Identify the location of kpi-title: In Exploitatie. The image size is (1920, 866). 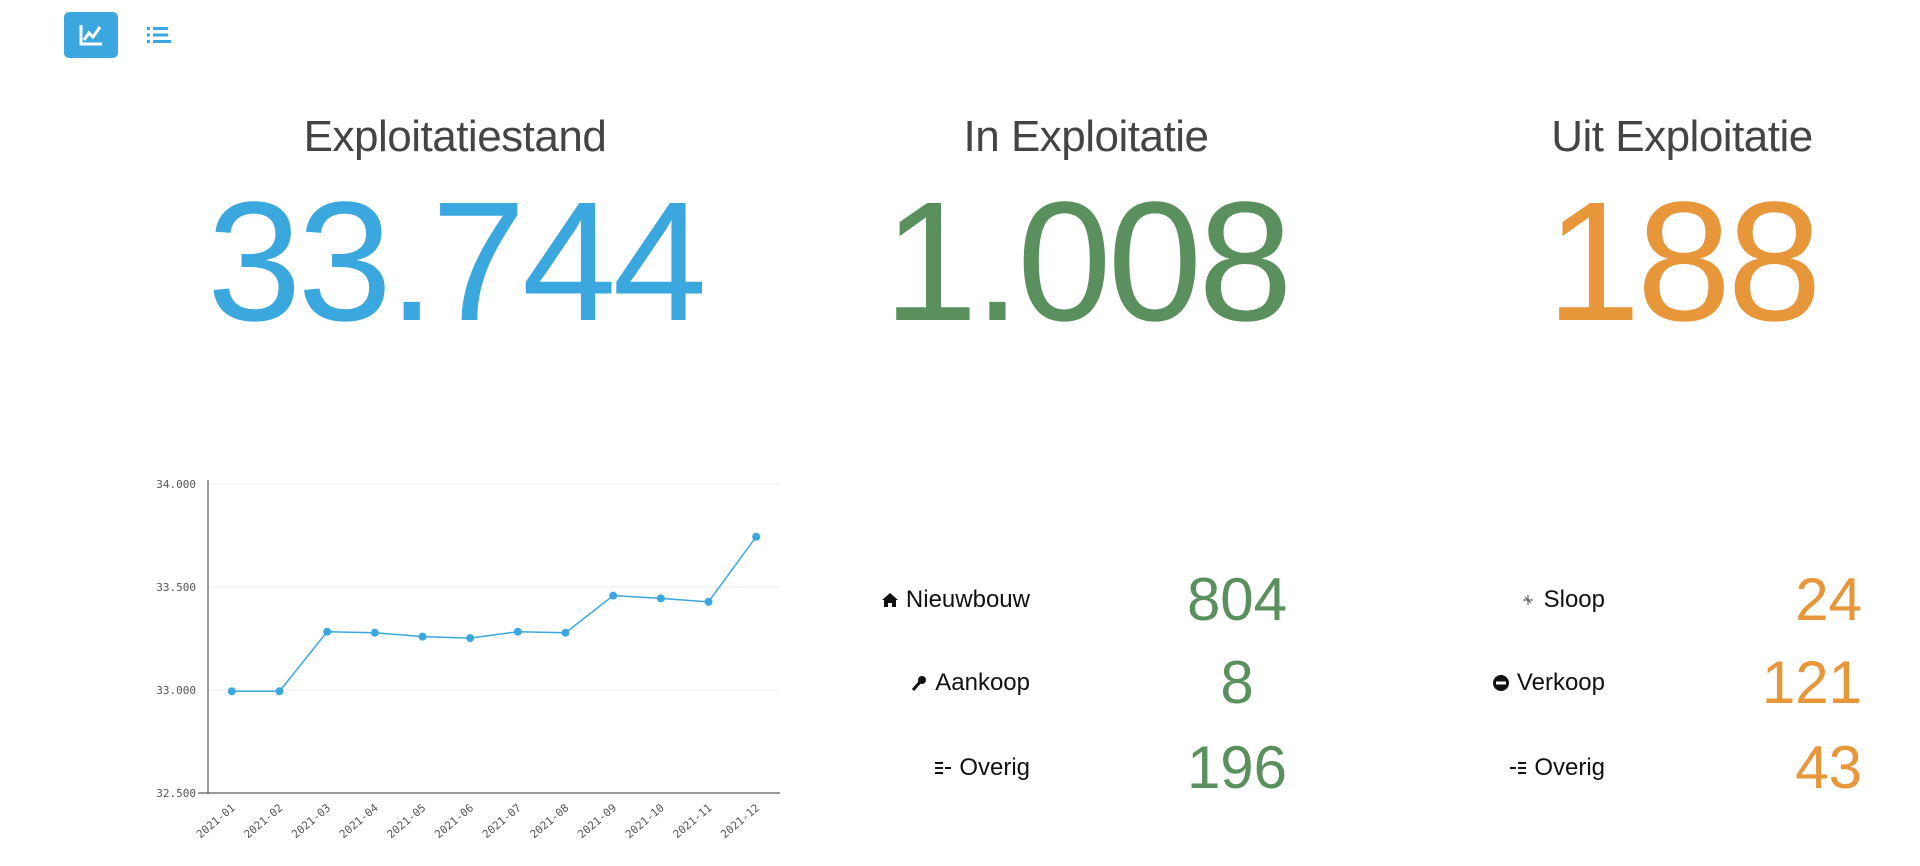
(1086, 136).